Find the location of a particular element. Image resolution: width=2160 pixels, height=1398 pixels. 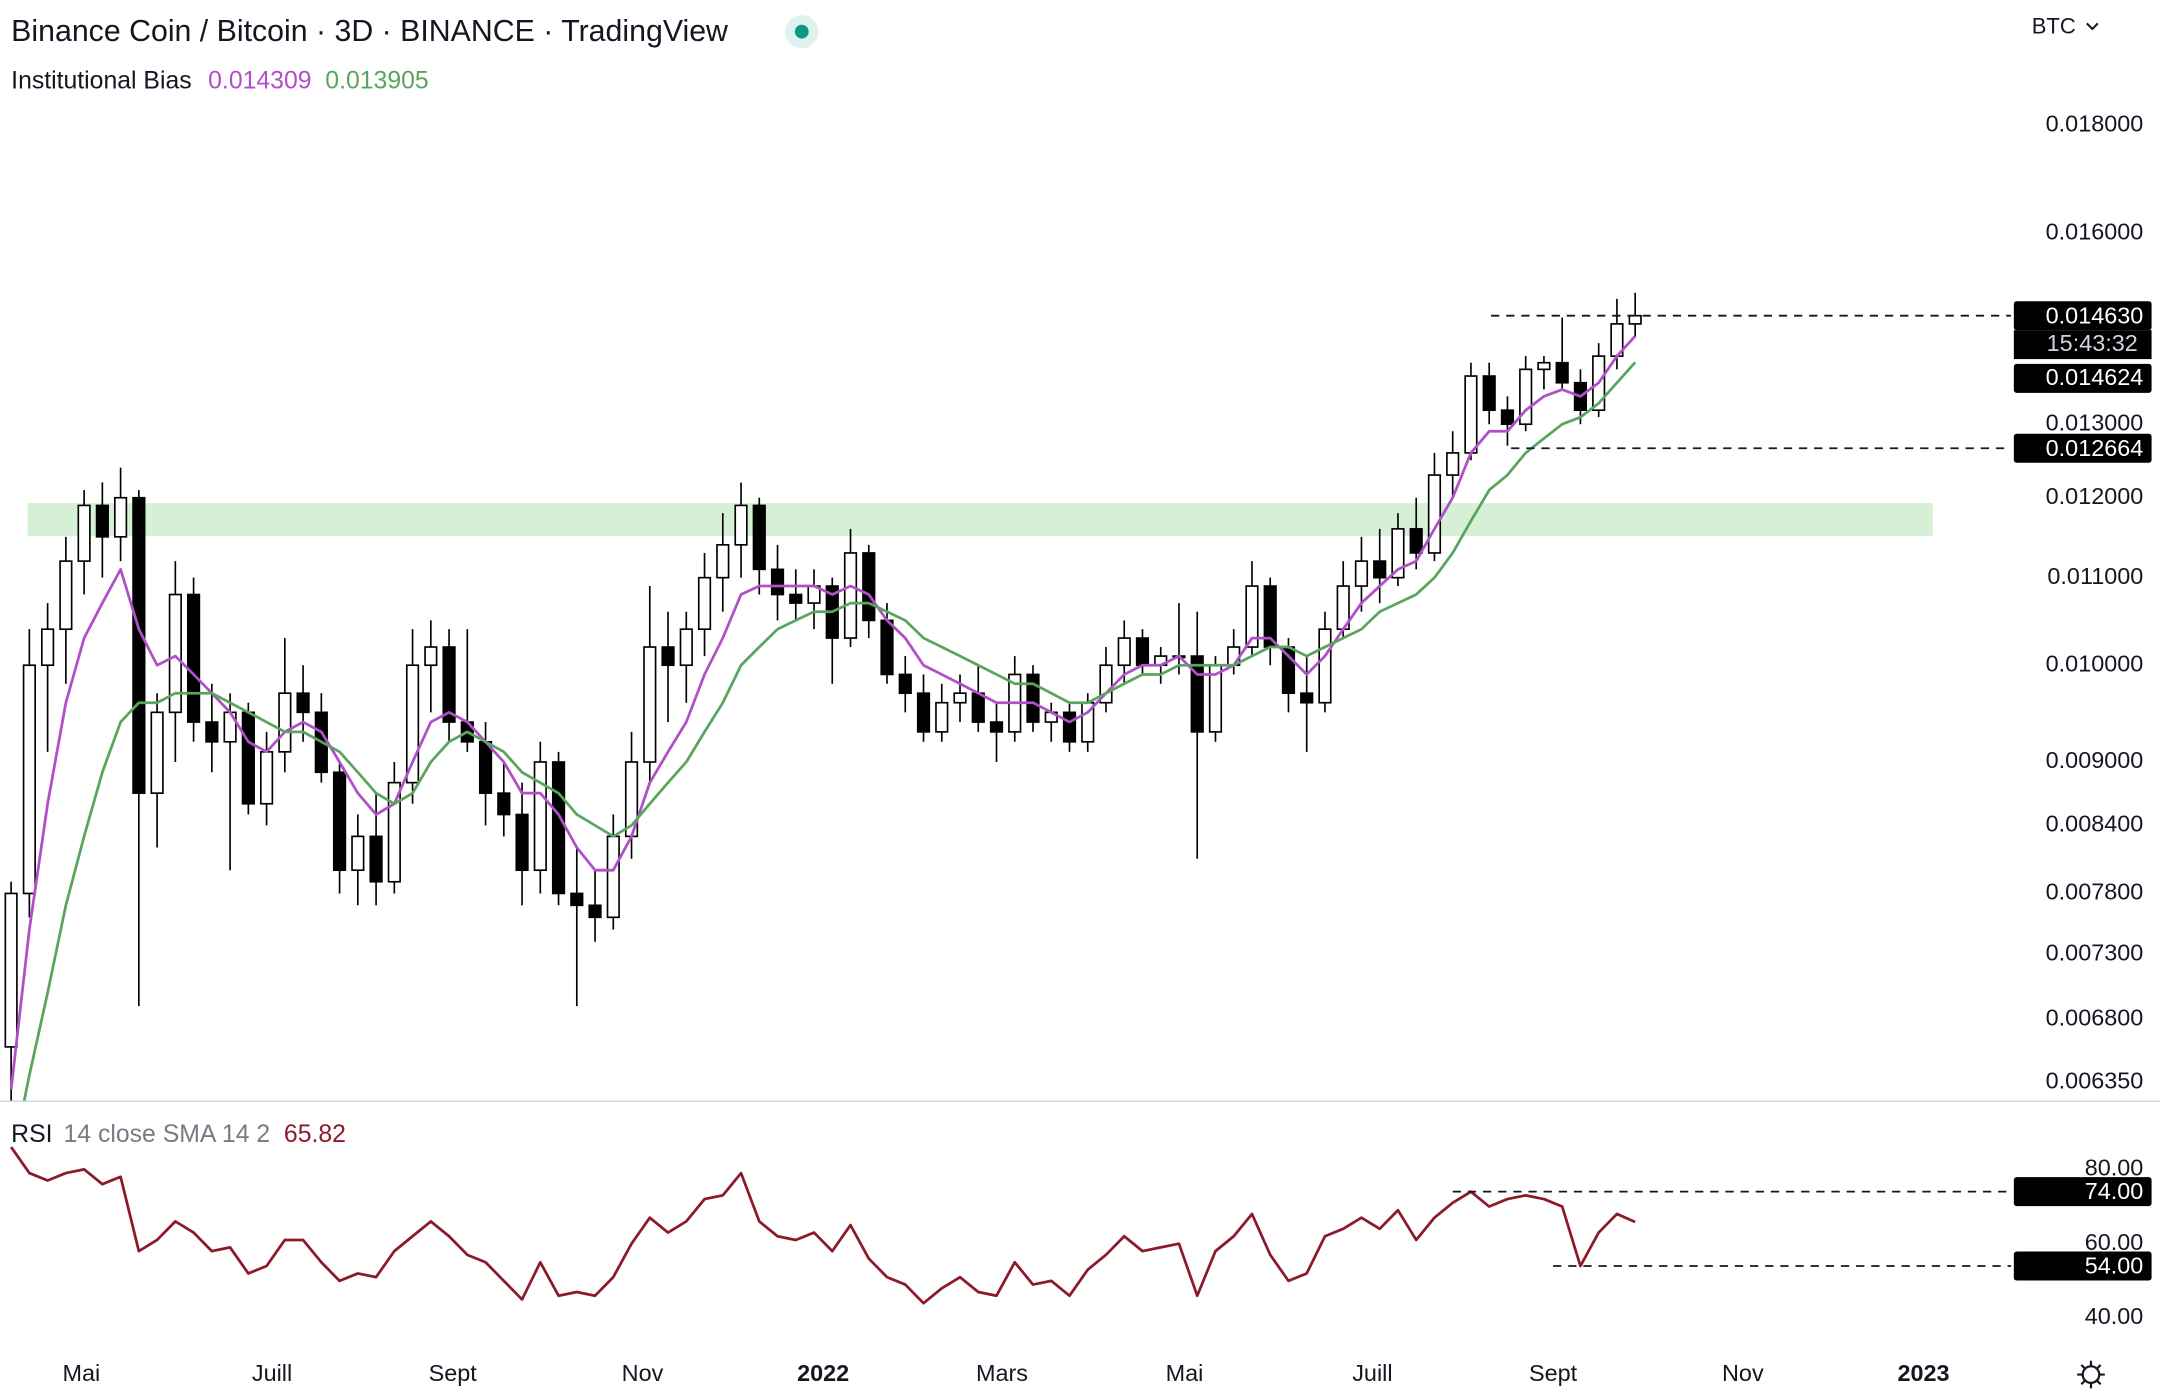

y-tick-label: 40.00 is located at coordinates (2114, 1316).